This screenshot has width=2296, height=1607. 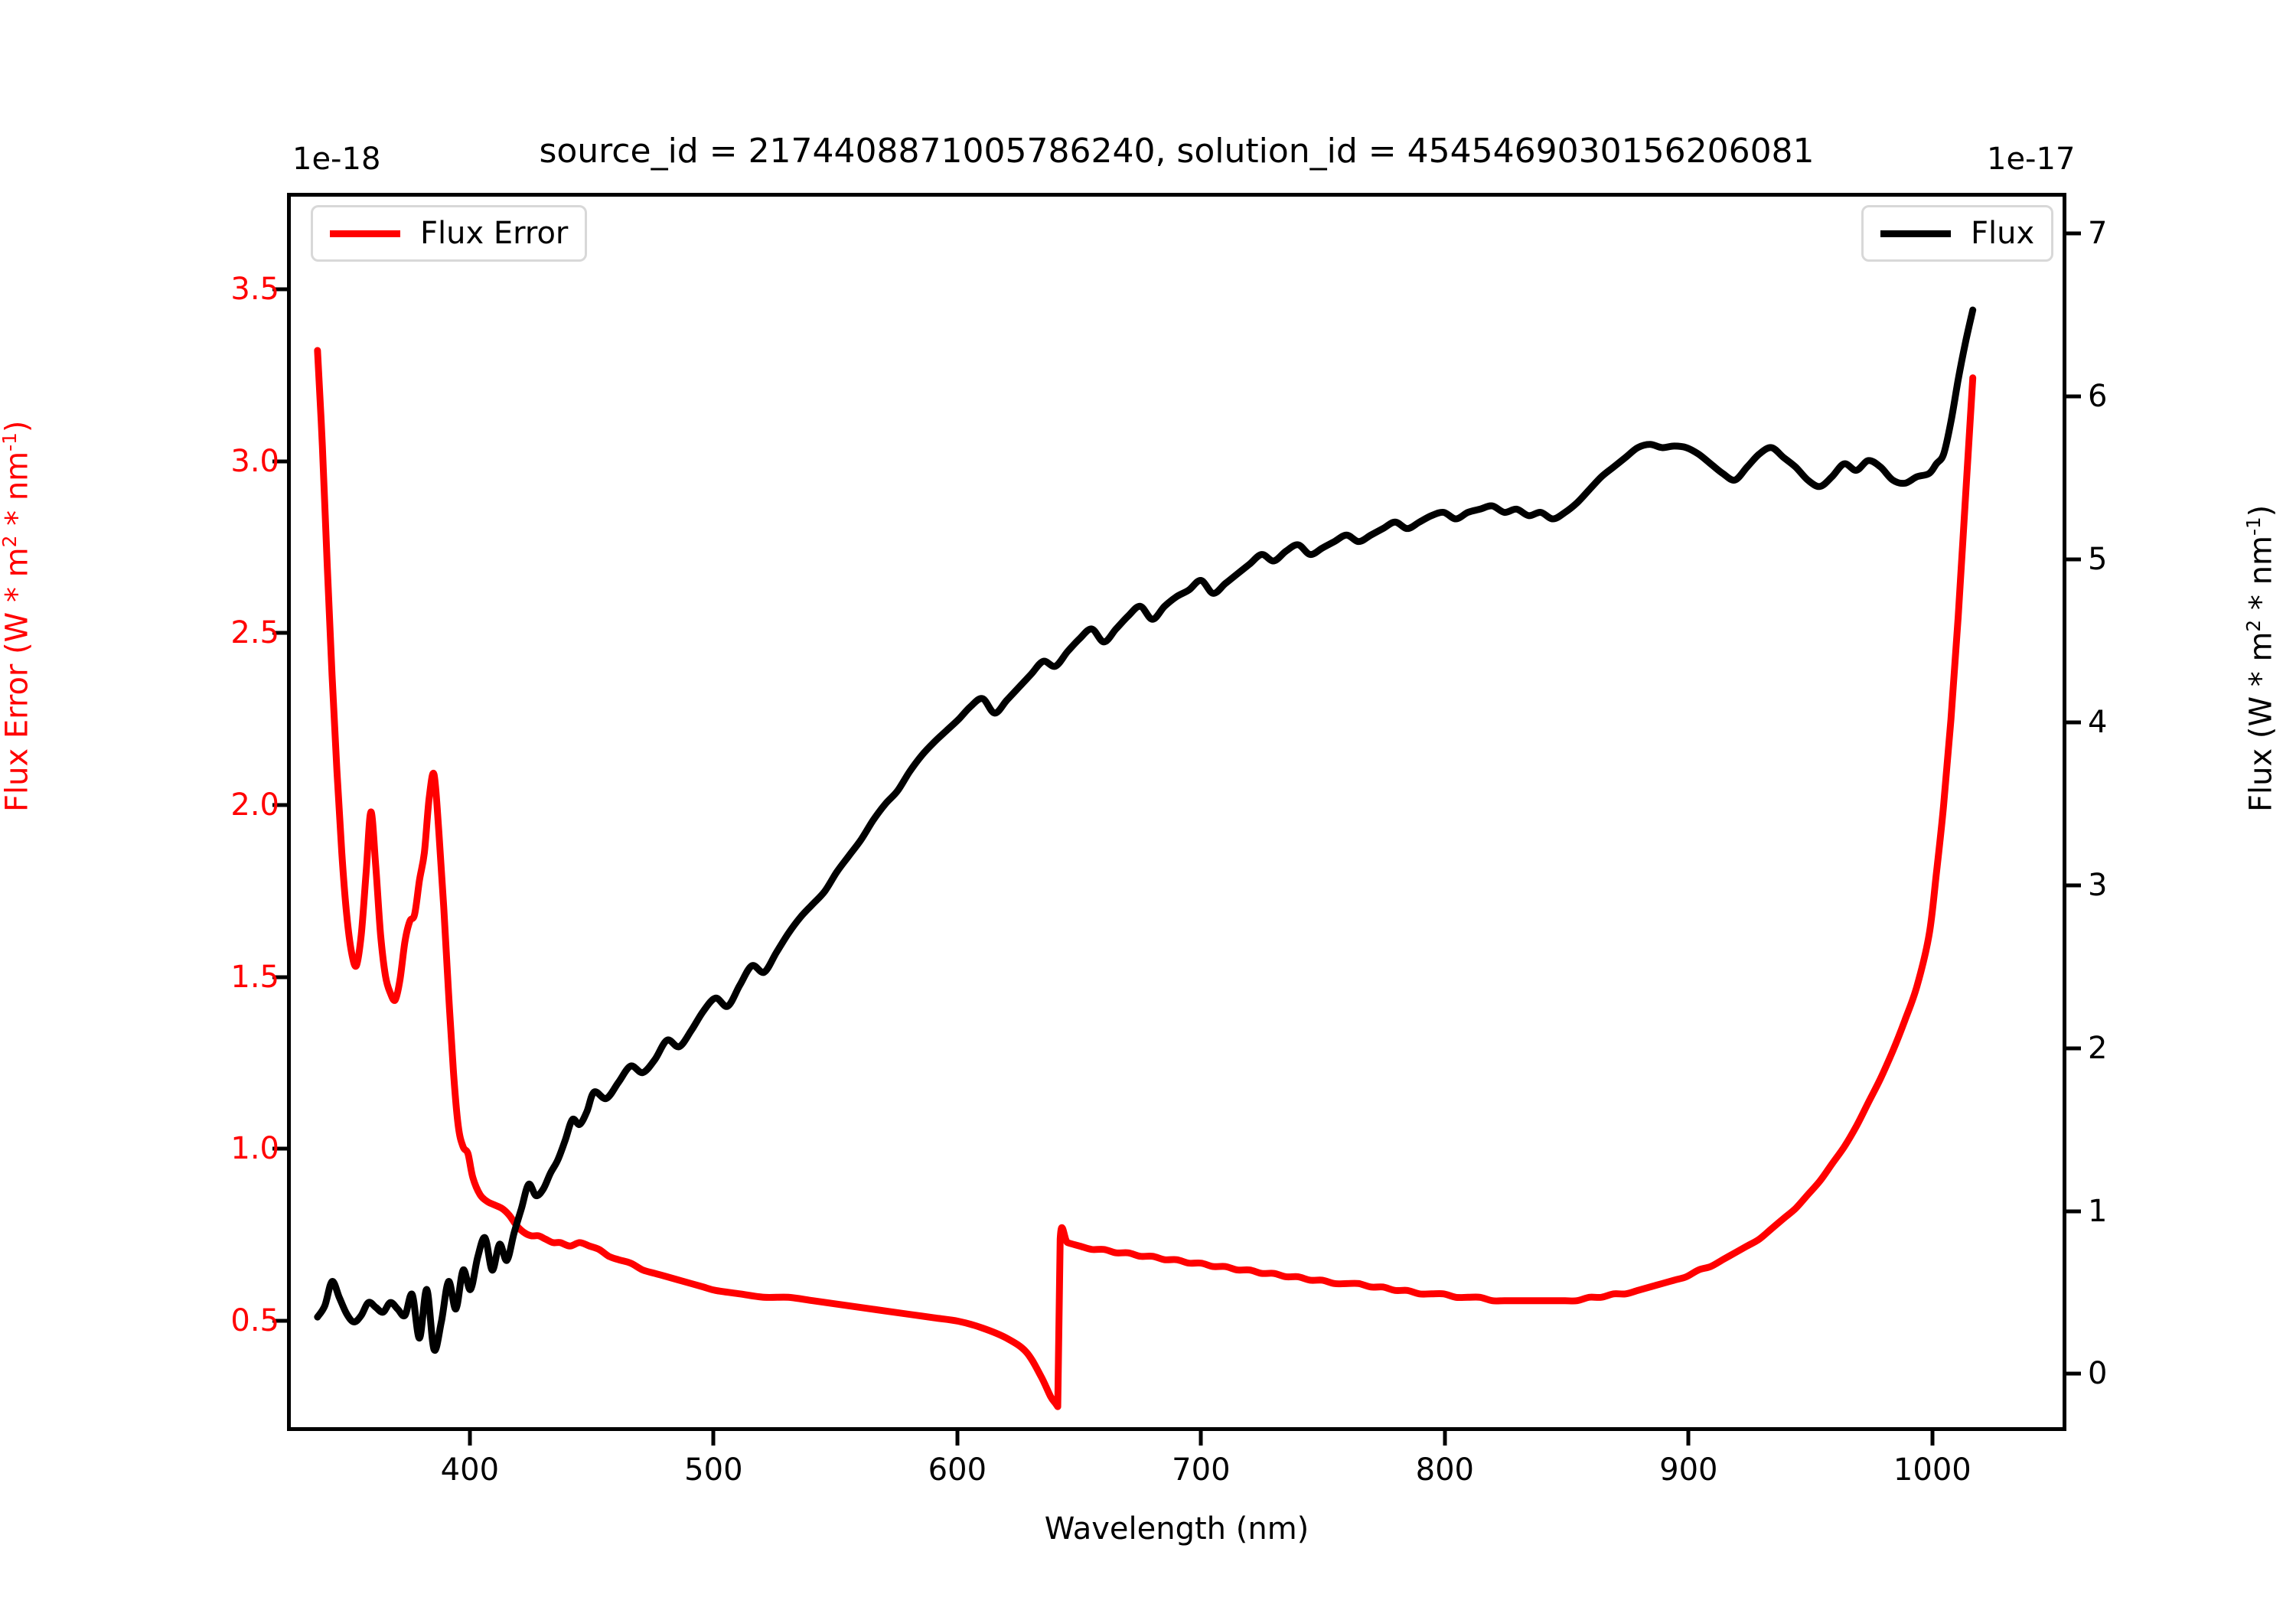 What do you see at coordinates (1201, 1470) in the screenshot?
I see `x-tick-label: 700` at bounding box center [1201, 1470].